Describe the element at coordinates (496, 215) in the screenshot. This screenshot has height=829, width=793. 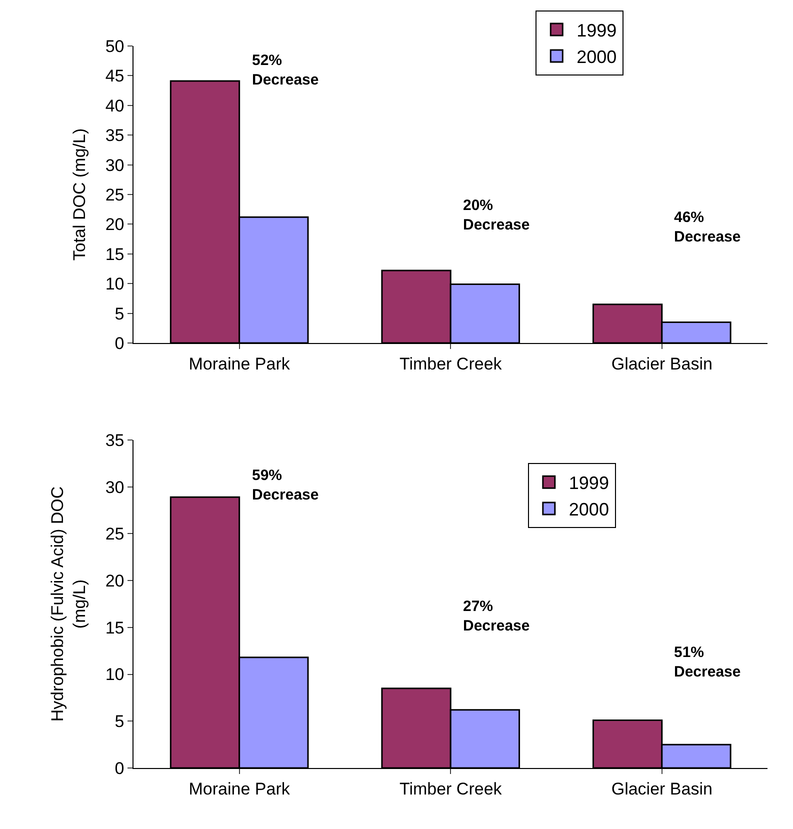
I see `annotation: 20% Decrease` at that location.